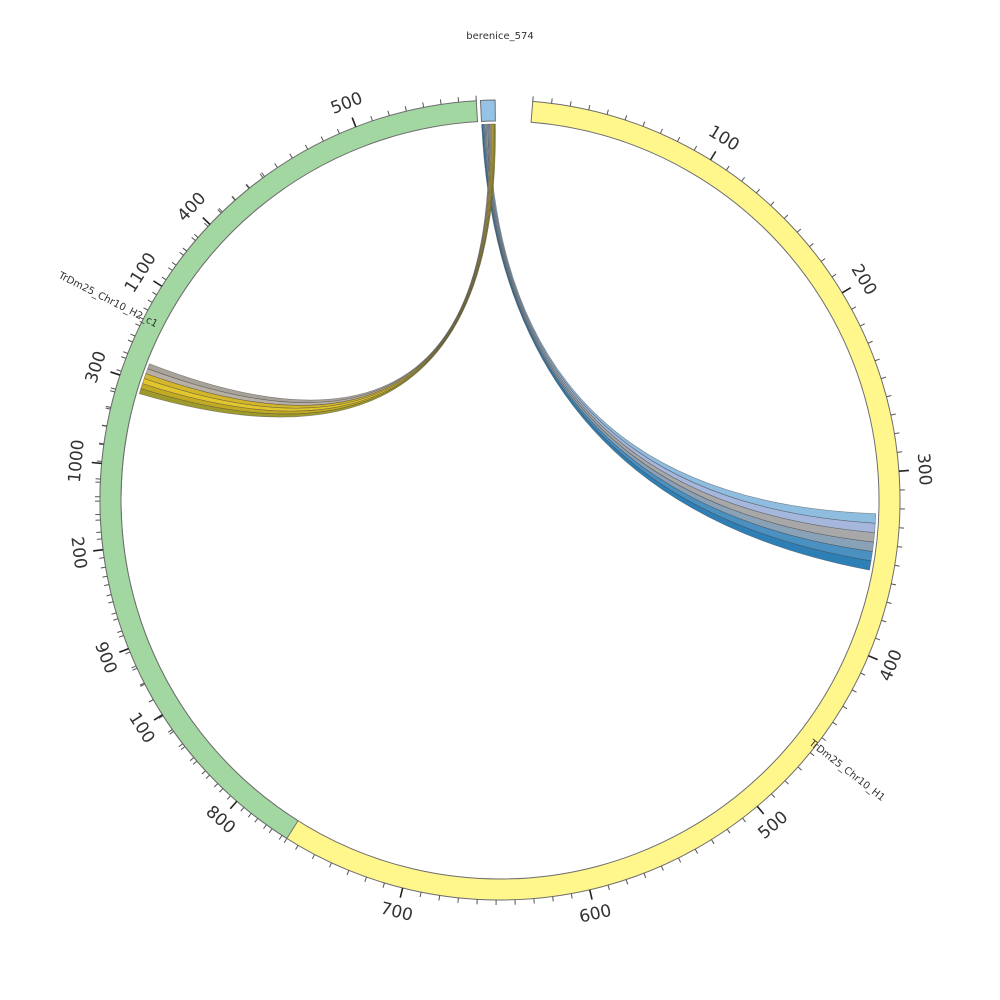 This screenshot has width=1000, height=1000. What do you see at coordinates (595, 914) in the screenshot?
I see `trdm25-chr10-h1-tick-label: 600` at bounding box center [595, 914].